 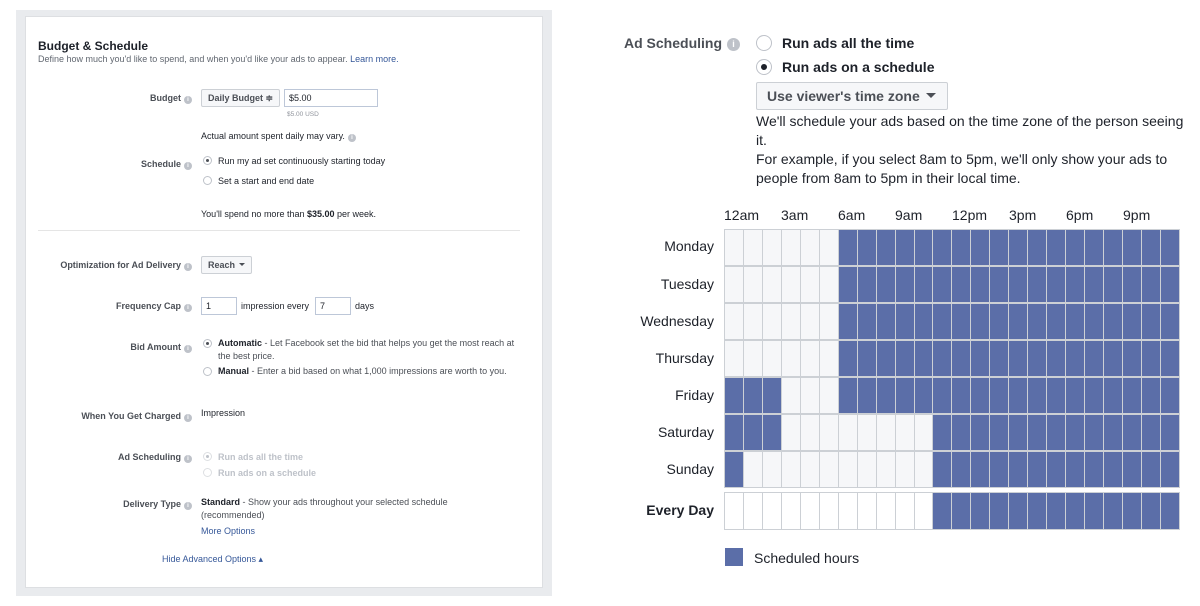 I want to click on budget-amount-input: $5.00, so click(x=331, y=98).